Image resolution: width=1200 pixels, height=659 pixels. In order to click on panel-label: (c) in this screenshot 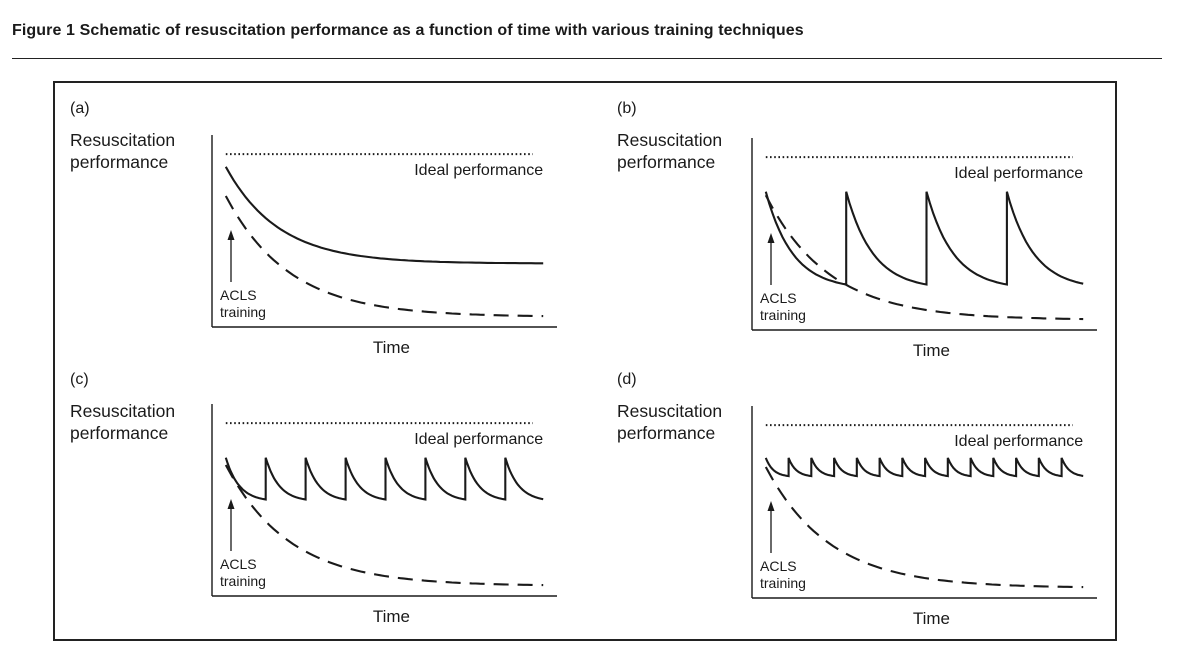, I will do `click(79, 379)`.